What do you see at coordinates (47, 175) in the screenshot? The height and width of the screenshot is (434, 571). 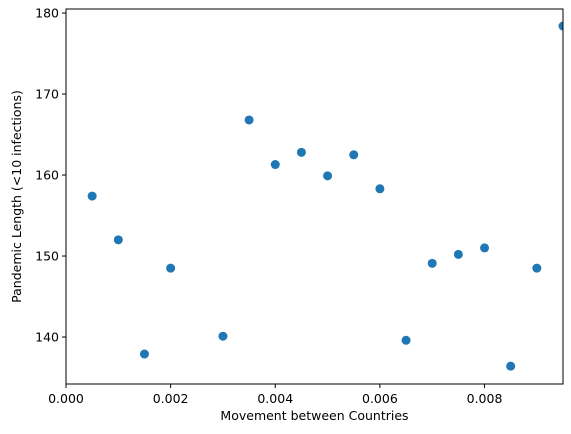 I see `y-tick-label: 160` at bounding box center [47, 175].